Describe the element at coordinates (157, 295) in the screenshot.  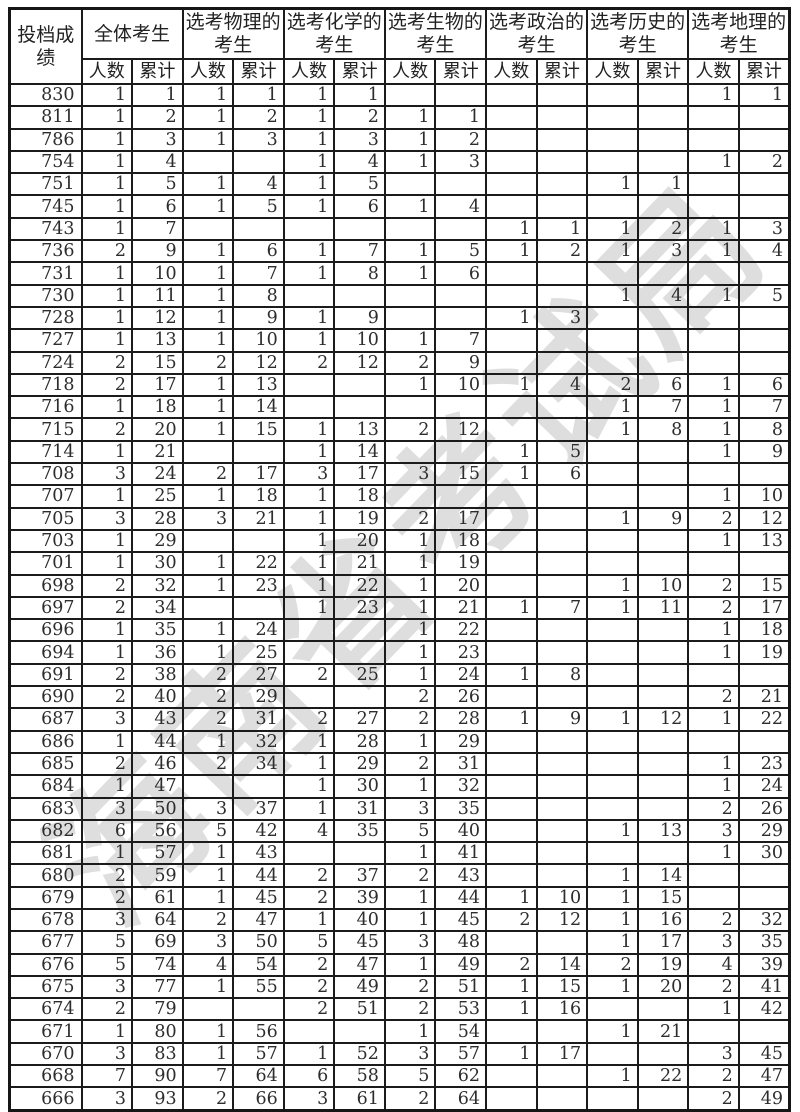
I see `cumulative-cell: 11` at that location.